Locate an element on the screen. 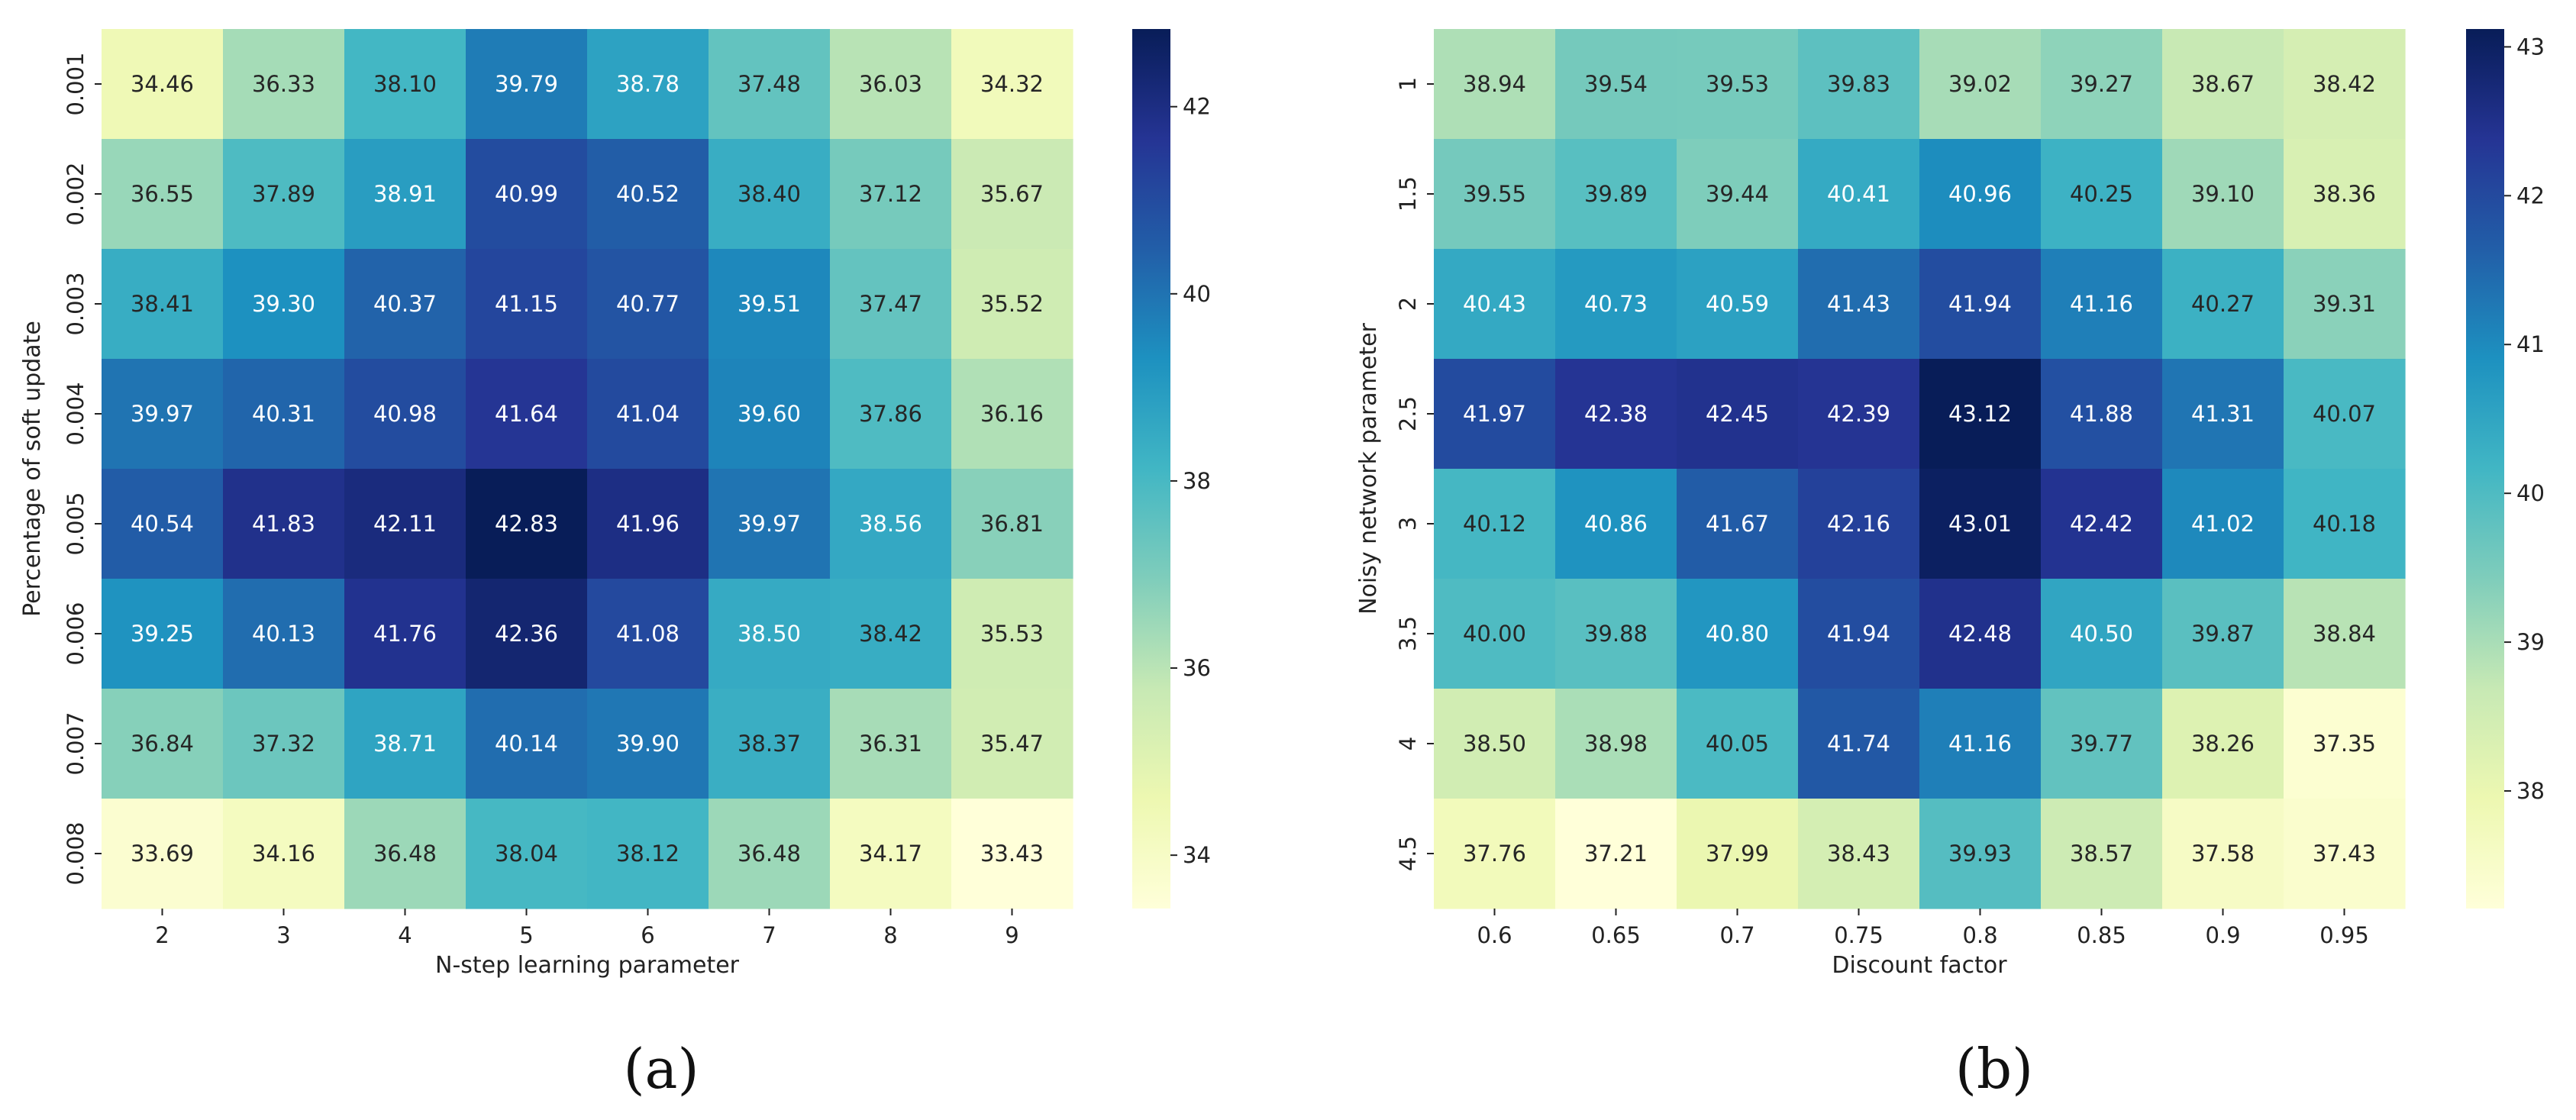 The height and width of the screenshot is (1120, 2576). cell-value-label: 42.42 is located at coordinates (2101, 524).